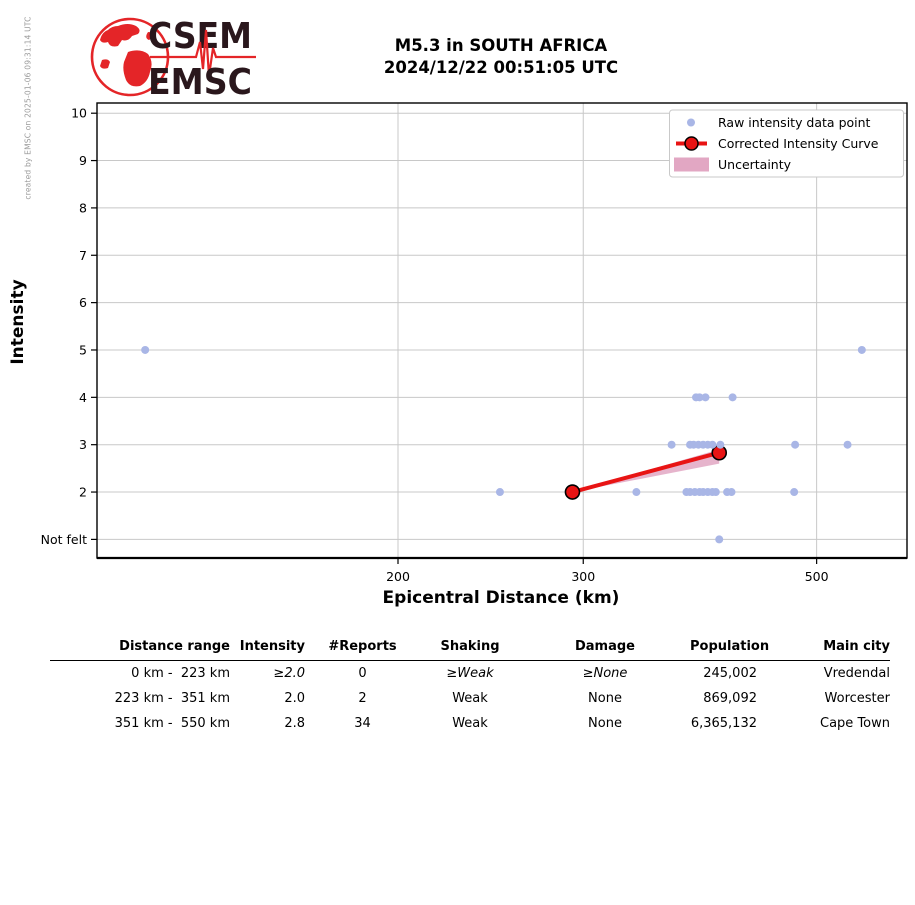 The image size is (915, 905). Describe the element at coordinates (83, 444) in the screenshot. I see `y-tick-label: 3` at that location.